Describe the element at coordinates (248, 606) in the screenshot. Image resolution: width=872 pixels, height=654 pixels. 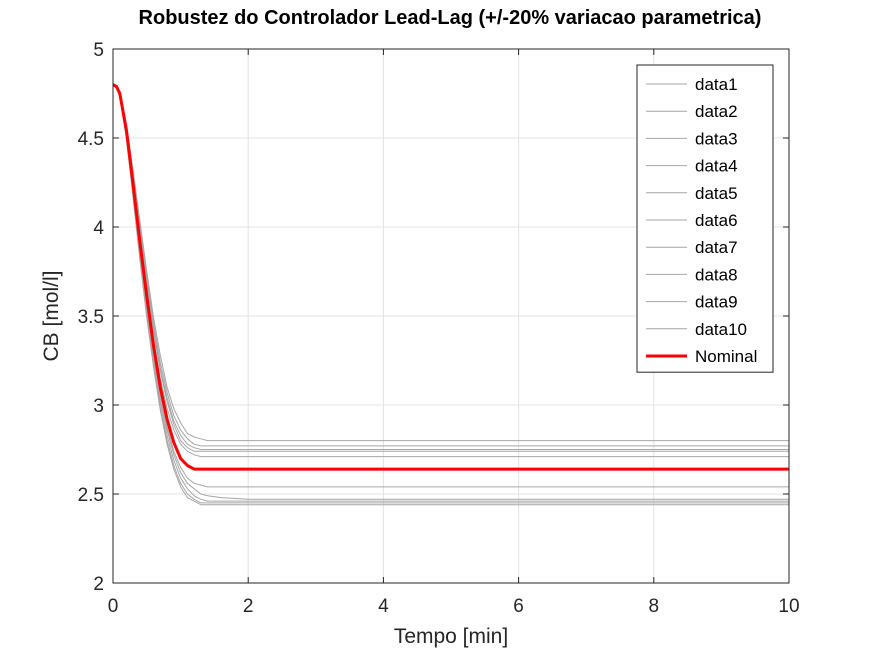
I see `x-tick-label: 2` at that location.